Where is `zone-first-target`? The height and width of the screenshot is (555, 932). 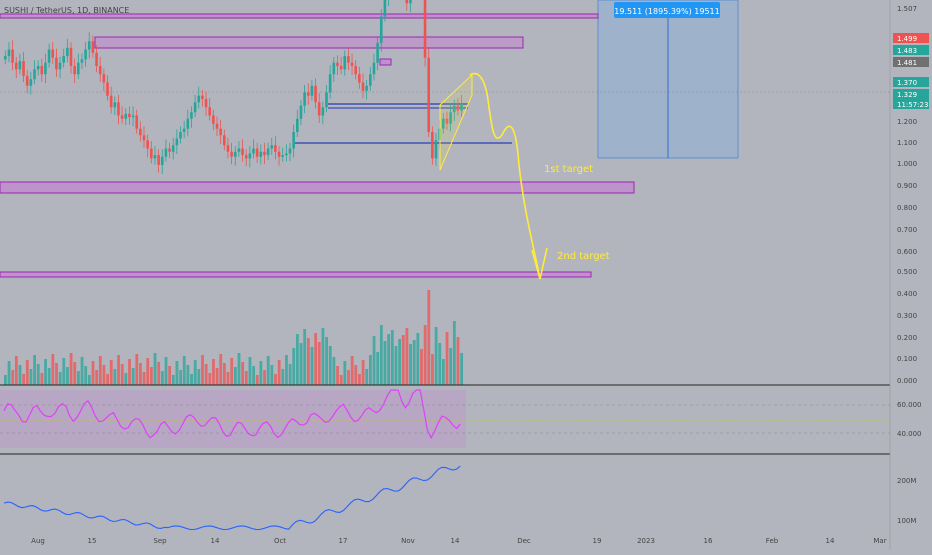 zone-first-target is located at coordinates (317, 187).